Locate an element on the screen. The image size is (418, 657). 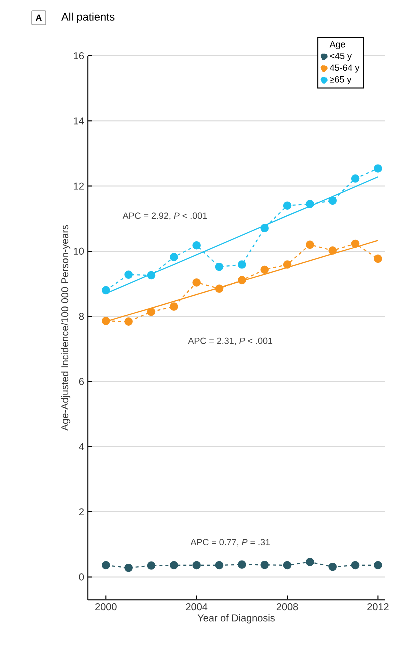
y-tick-label: 10 is located at coordinates (79, 251).